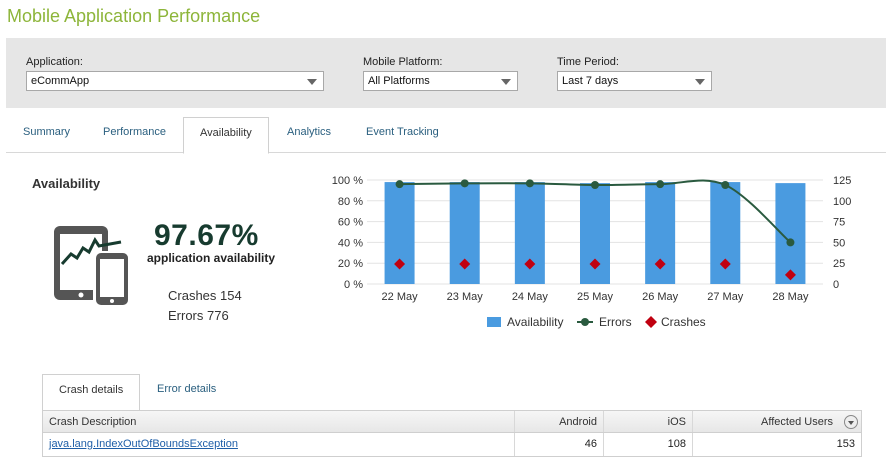 The image size is (892, 475). What do you see at coordinates (134, 132) in the screenshot?
I see `tab-performance: Performance` at bounding box center [134, 132].